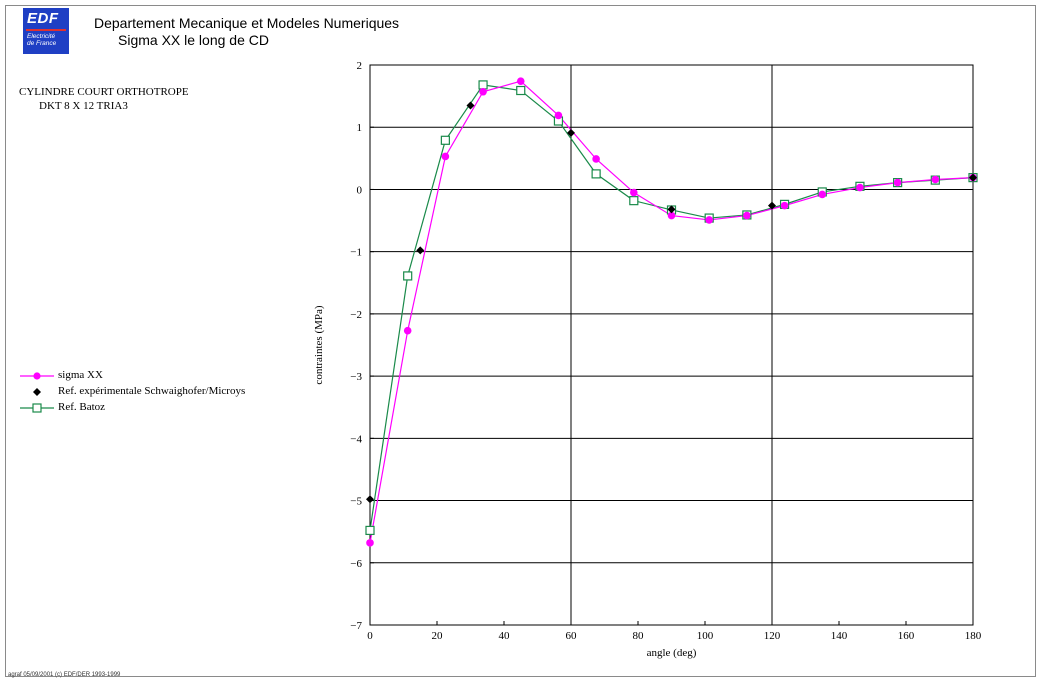 The image size is (1041, 682). Describe the element at coordinates (505, 636) in the screenshot. I see `x-tick-label: 40` at that location.